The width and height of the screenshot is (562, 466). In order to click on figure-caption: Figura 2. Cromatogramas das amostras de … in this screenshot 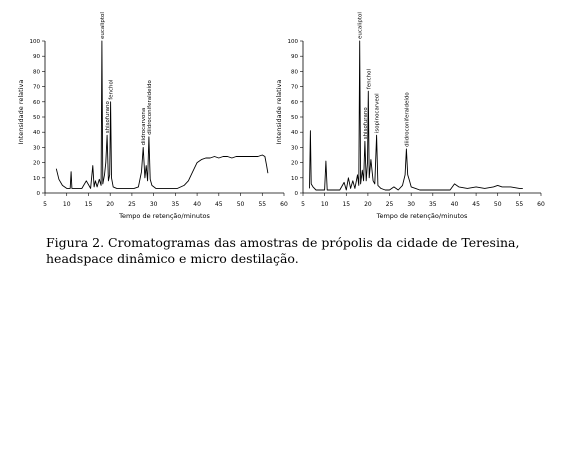, I will do `click(283, 250)`.